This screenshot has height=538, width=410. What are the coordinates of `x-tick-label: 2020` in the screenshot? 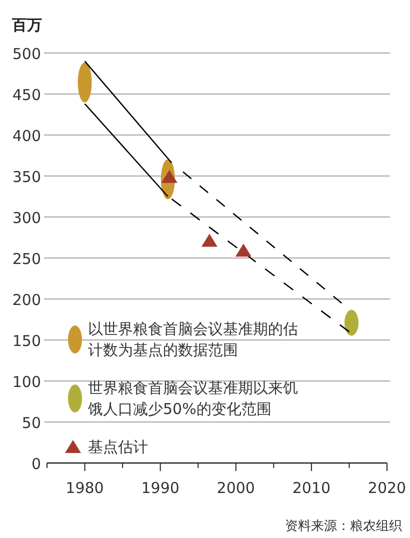 It's located at (387, 488).